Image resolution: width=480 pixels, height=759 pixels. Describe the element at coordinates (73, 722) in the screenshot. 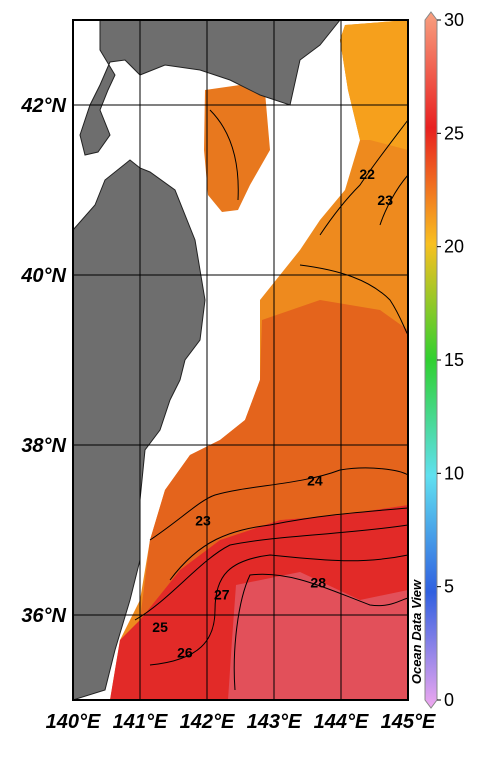

I see `x-tick-label: 140°E` at that location.